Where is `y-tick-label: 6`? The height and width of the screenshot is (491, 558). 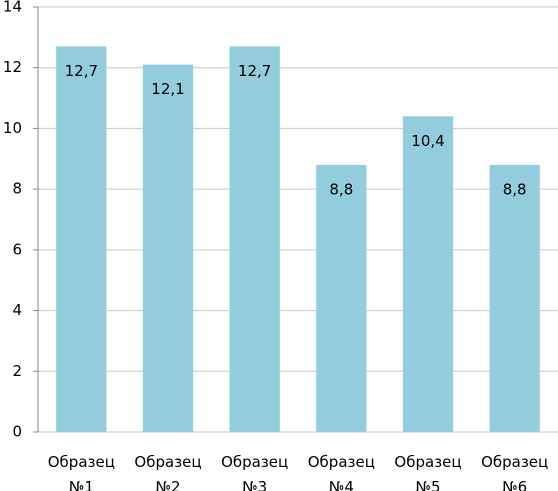
y-tick-label: 6 is located at coordinates (17, 249).